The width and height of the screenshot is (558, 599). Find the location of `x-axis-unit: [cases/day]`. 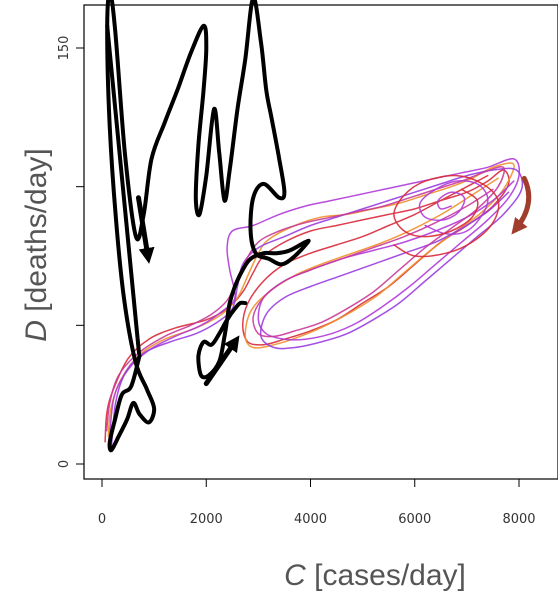

x-axis-unit: [cases/day] is located at coordinates (390, 575).